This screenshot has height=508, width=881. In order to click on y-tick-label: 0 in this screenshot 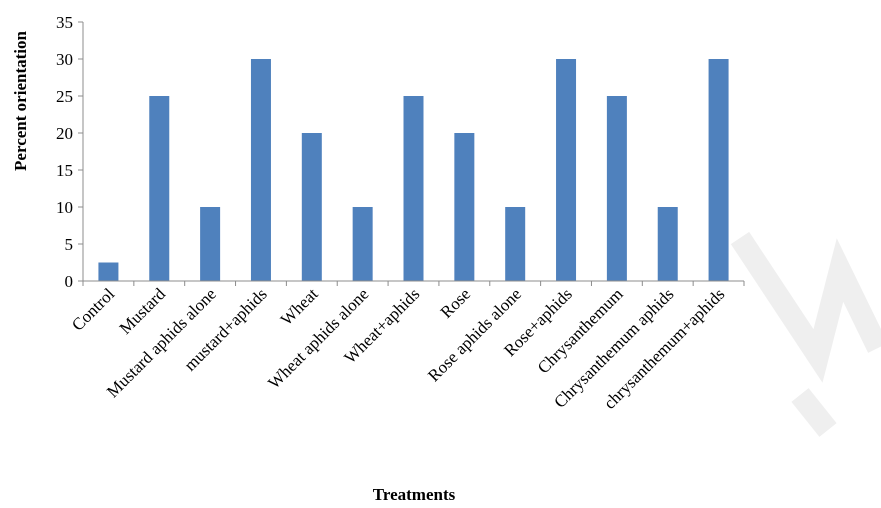, I will do `click(69, 281)`.